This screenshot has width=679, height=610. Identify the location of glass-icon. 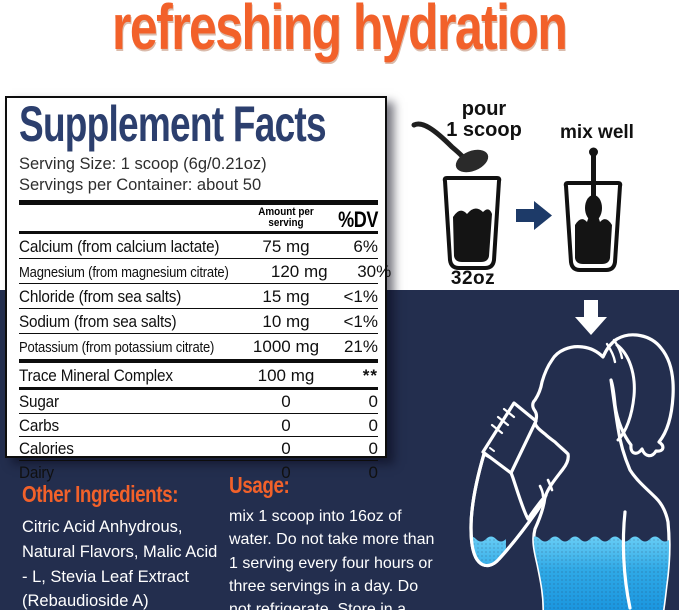
(472, 223).